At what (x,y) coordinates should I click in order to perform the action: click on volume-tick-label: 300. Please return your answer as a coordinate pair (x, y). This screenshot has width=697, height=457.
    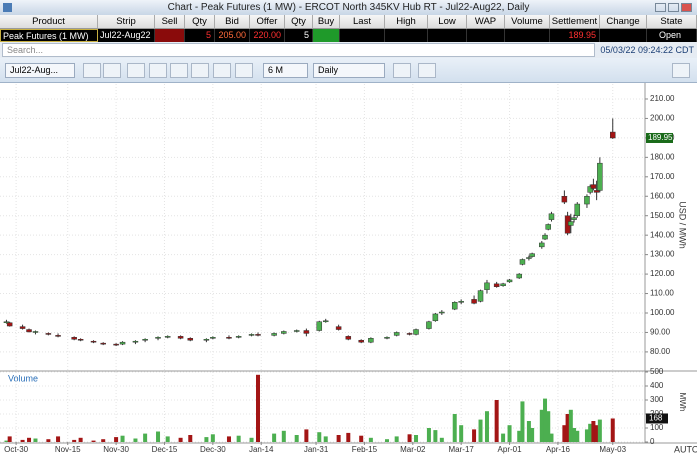
    Looking at the image, I should click on (657, 399).